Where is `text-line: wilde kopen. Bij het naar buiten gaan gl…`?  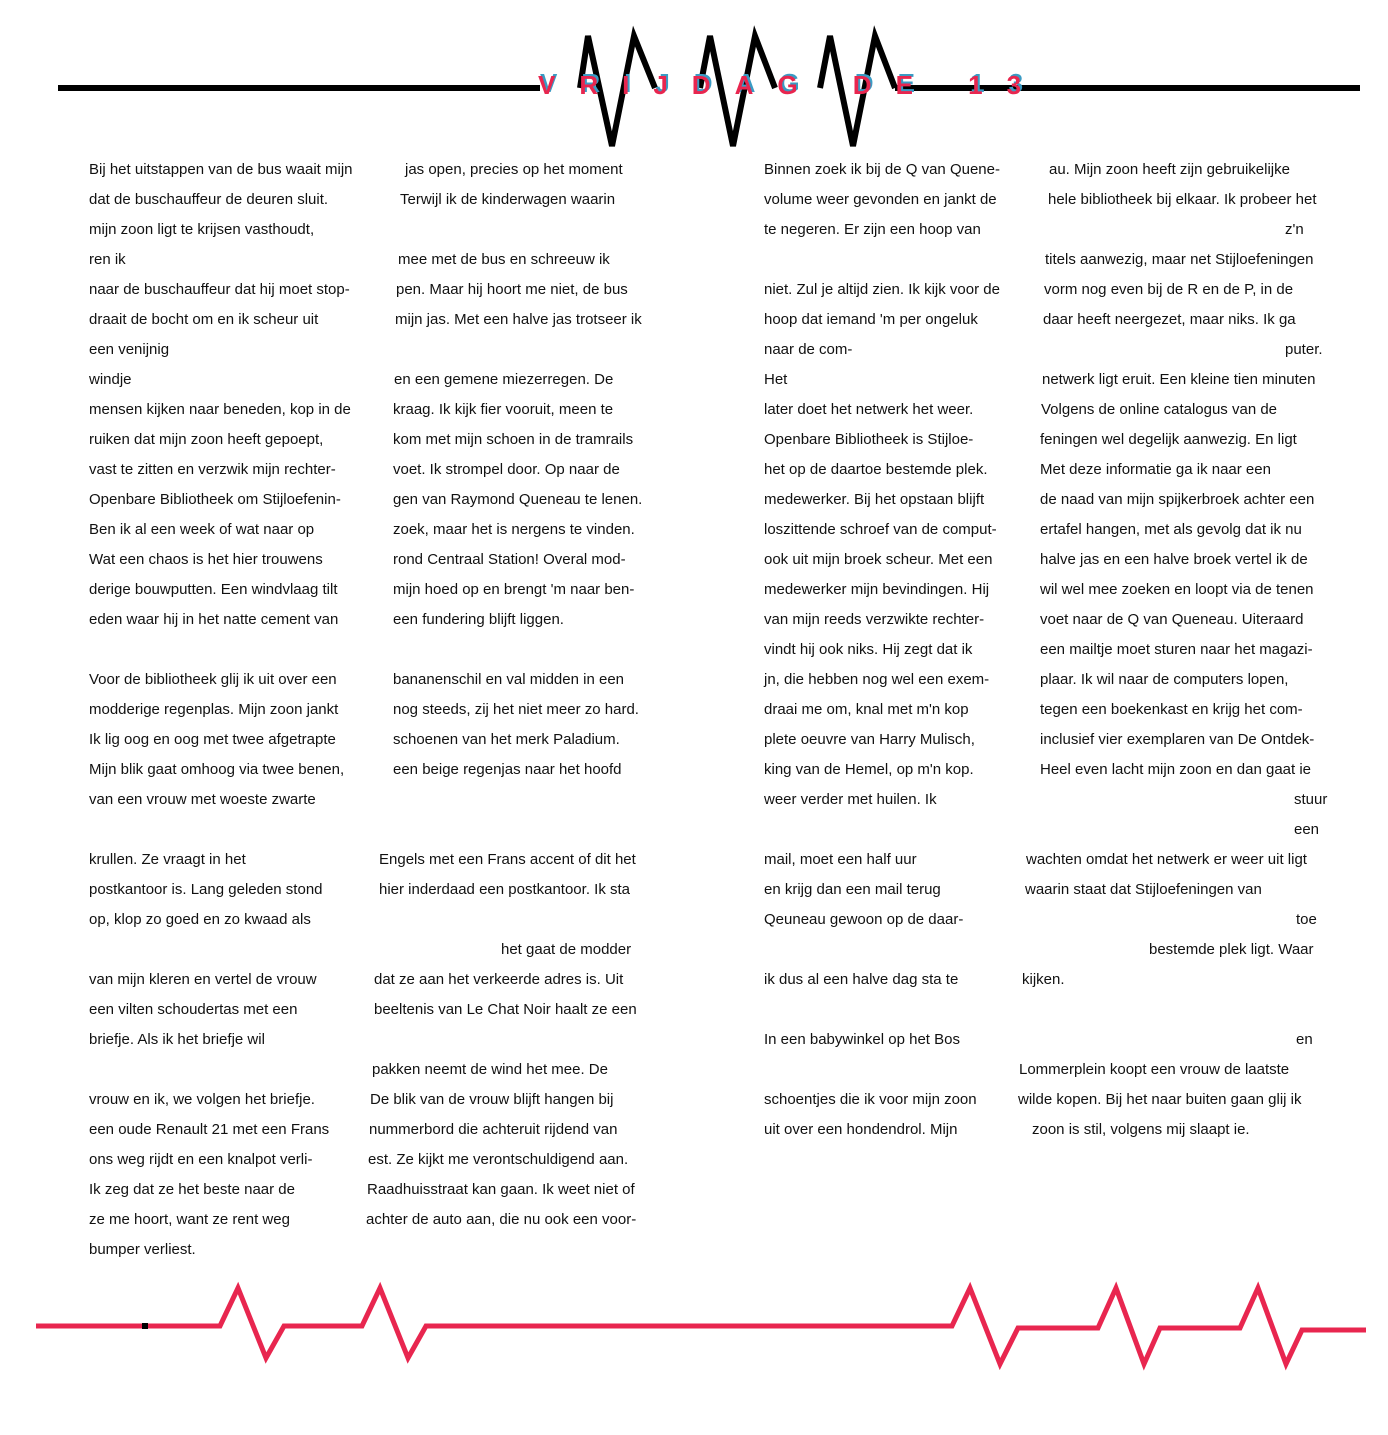
text-line: wilde kopen. Bij het naar buiten gaan gl… is located at coordinates (1160, 1099).